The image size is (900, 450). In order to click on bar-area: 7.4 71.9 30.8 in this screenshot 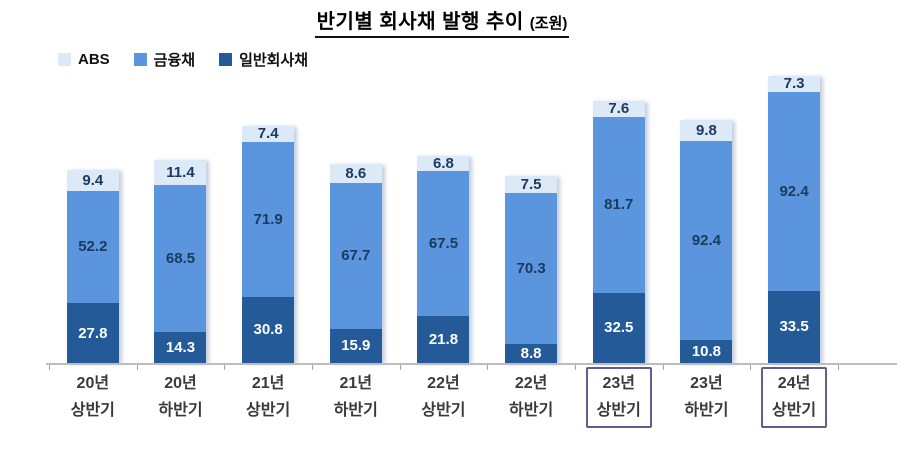, I will do `click(268, 216)`.